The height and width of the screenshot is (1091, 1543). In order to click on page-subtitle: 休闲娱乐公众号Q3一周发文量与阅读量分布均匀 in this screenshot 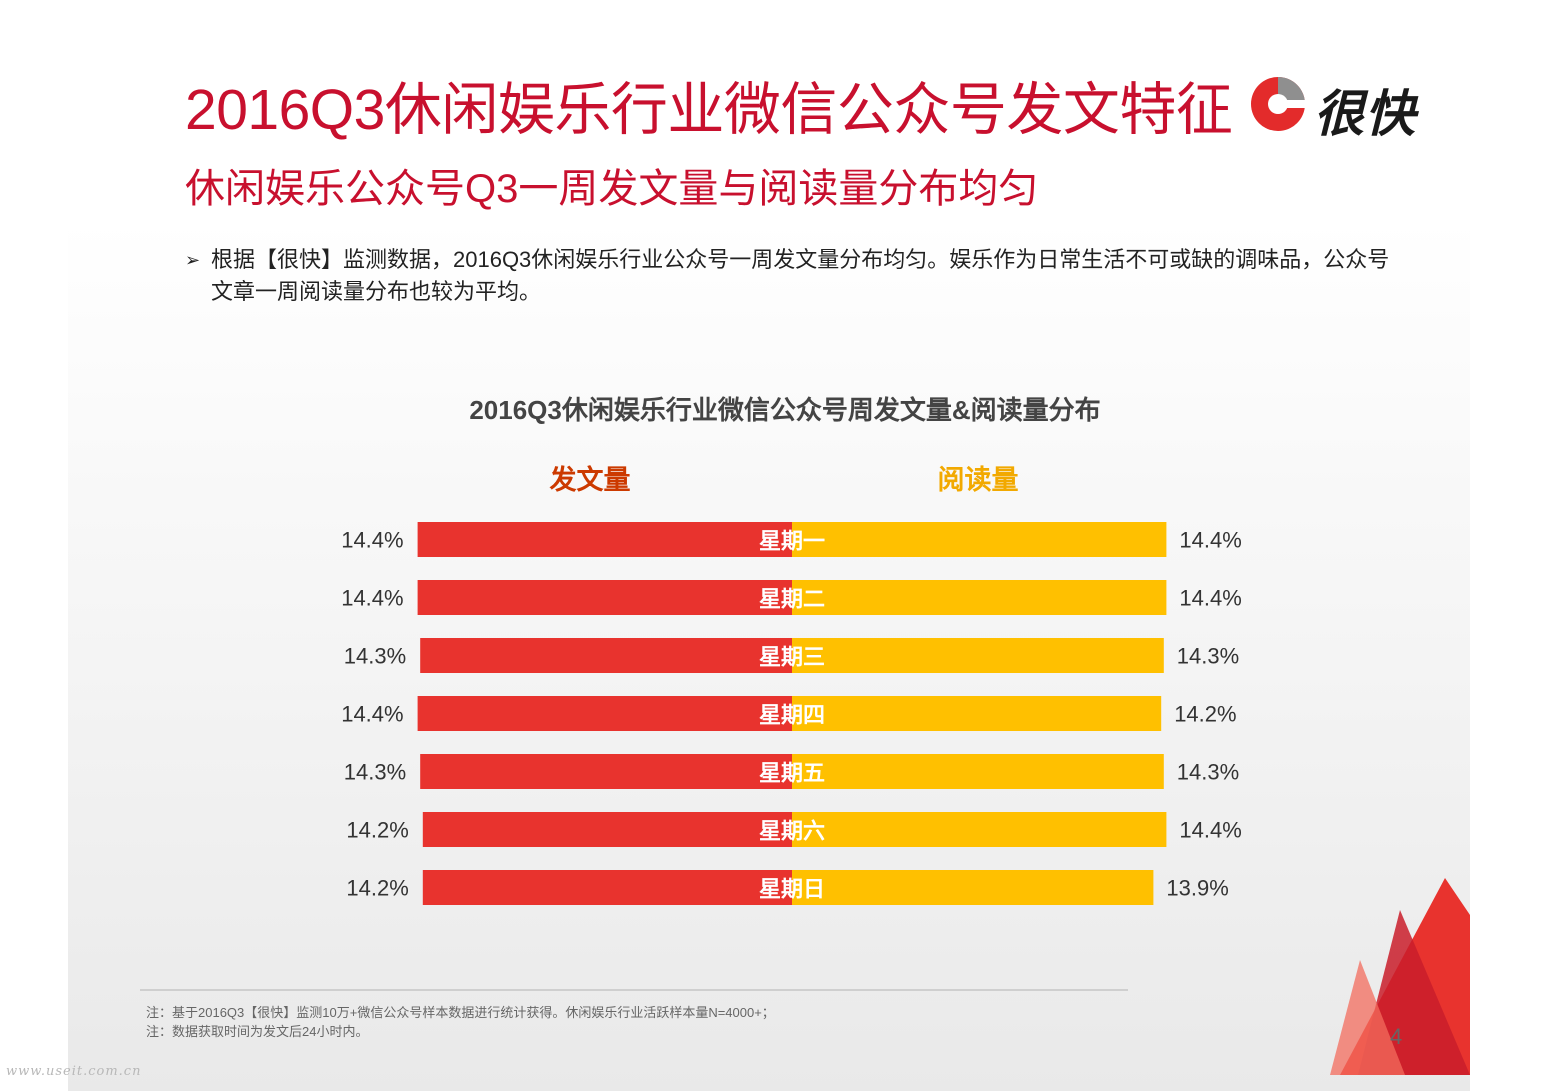, I will do `click(612, 189)`.